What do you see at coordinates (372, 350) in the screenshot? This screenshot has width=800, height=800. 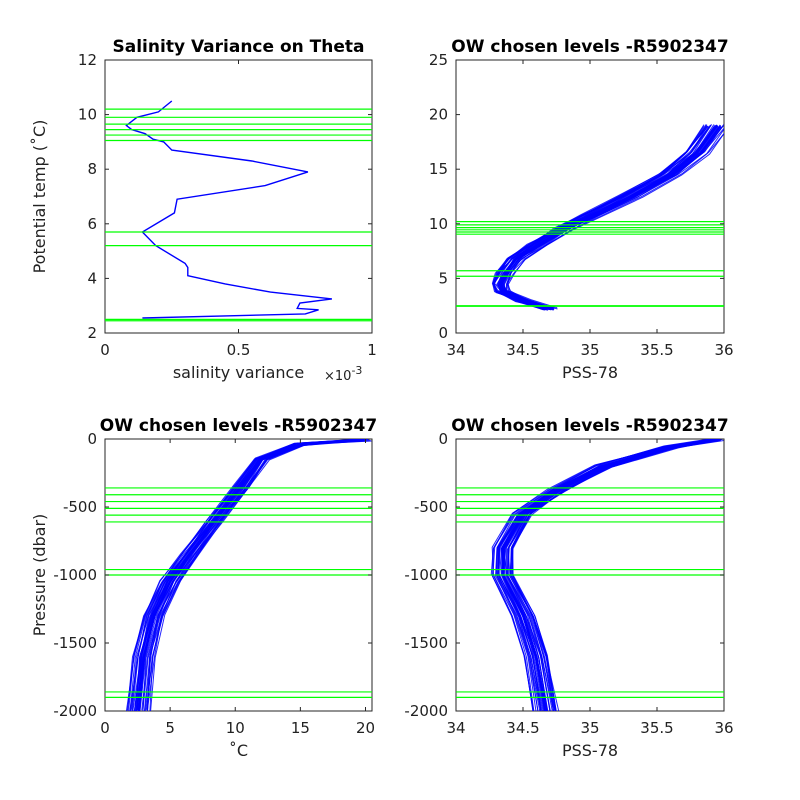 I see `x-tick-label: 1` at bounding box center [372, 350].